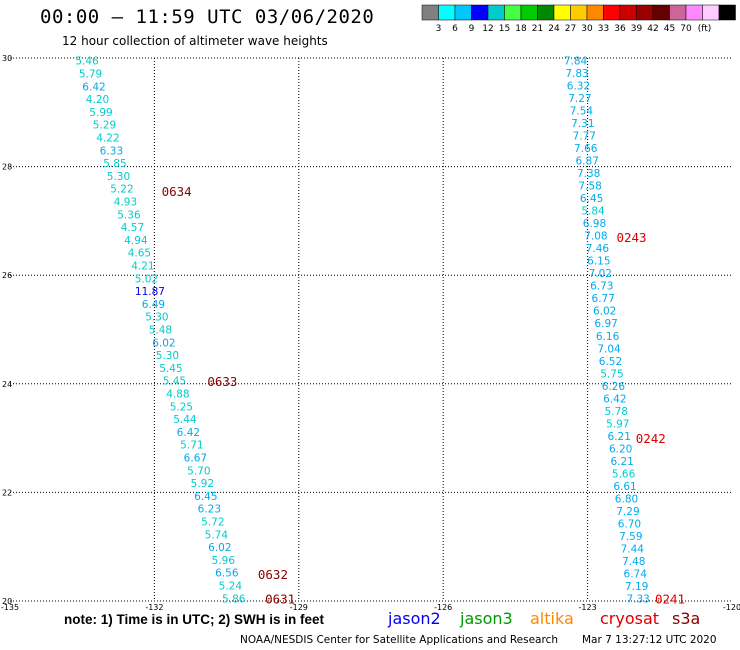  I want to click on legend-jason2: jason2, so click(414, 618).